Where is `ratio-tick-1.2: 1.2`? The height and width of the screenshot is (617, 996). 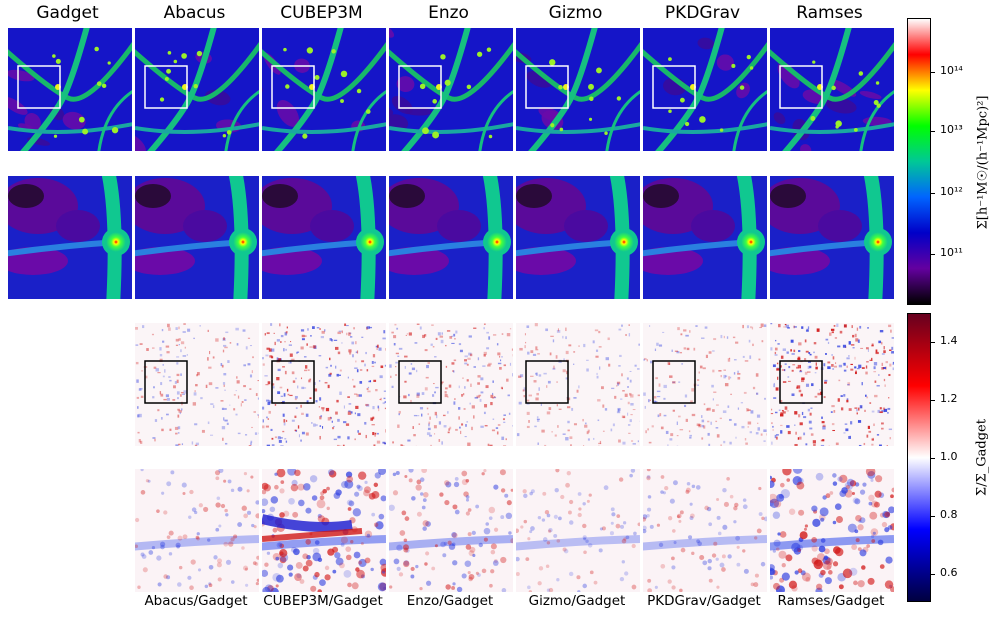 ratio-tick-1.2: 1.2 is located at coordinates (949, 398).